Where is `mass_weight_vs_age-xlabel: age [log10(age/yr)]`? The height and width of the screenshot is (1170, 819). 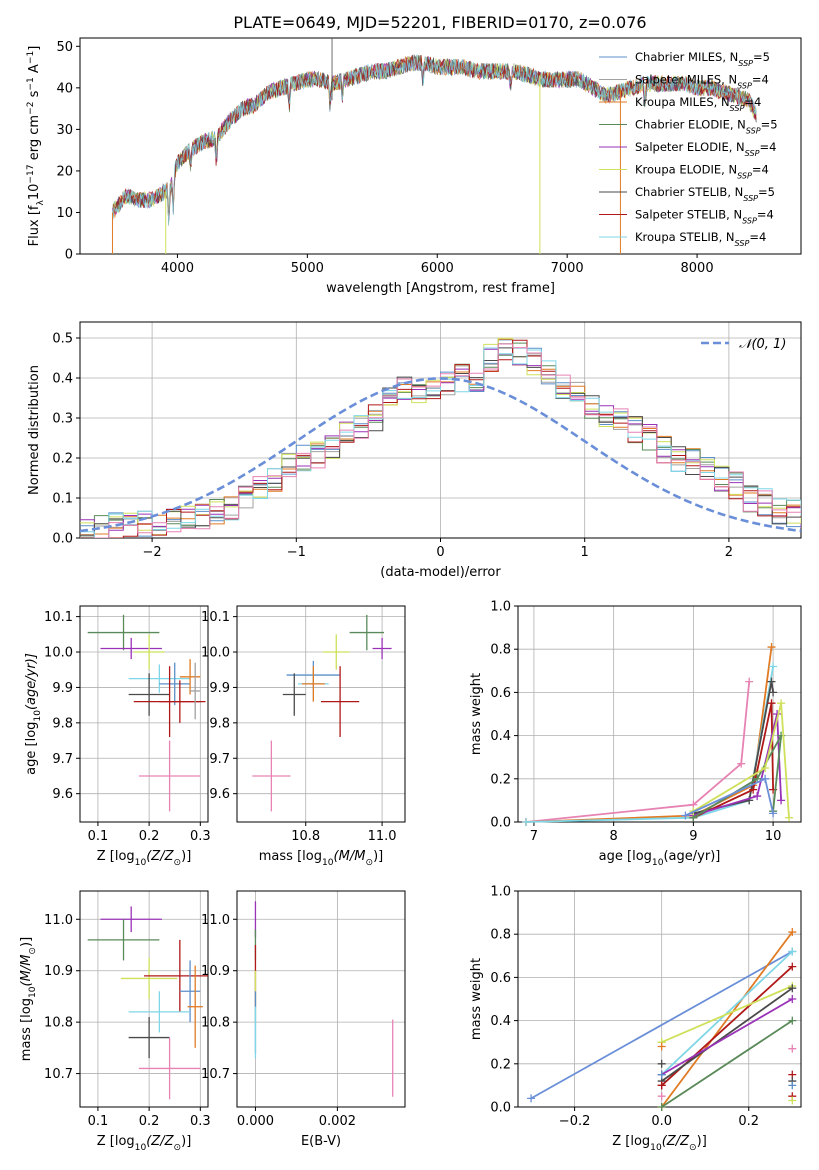 mass_weight_vs_age-xlabel: age [log10(age/yr)] is located at coordinates (660, 858).